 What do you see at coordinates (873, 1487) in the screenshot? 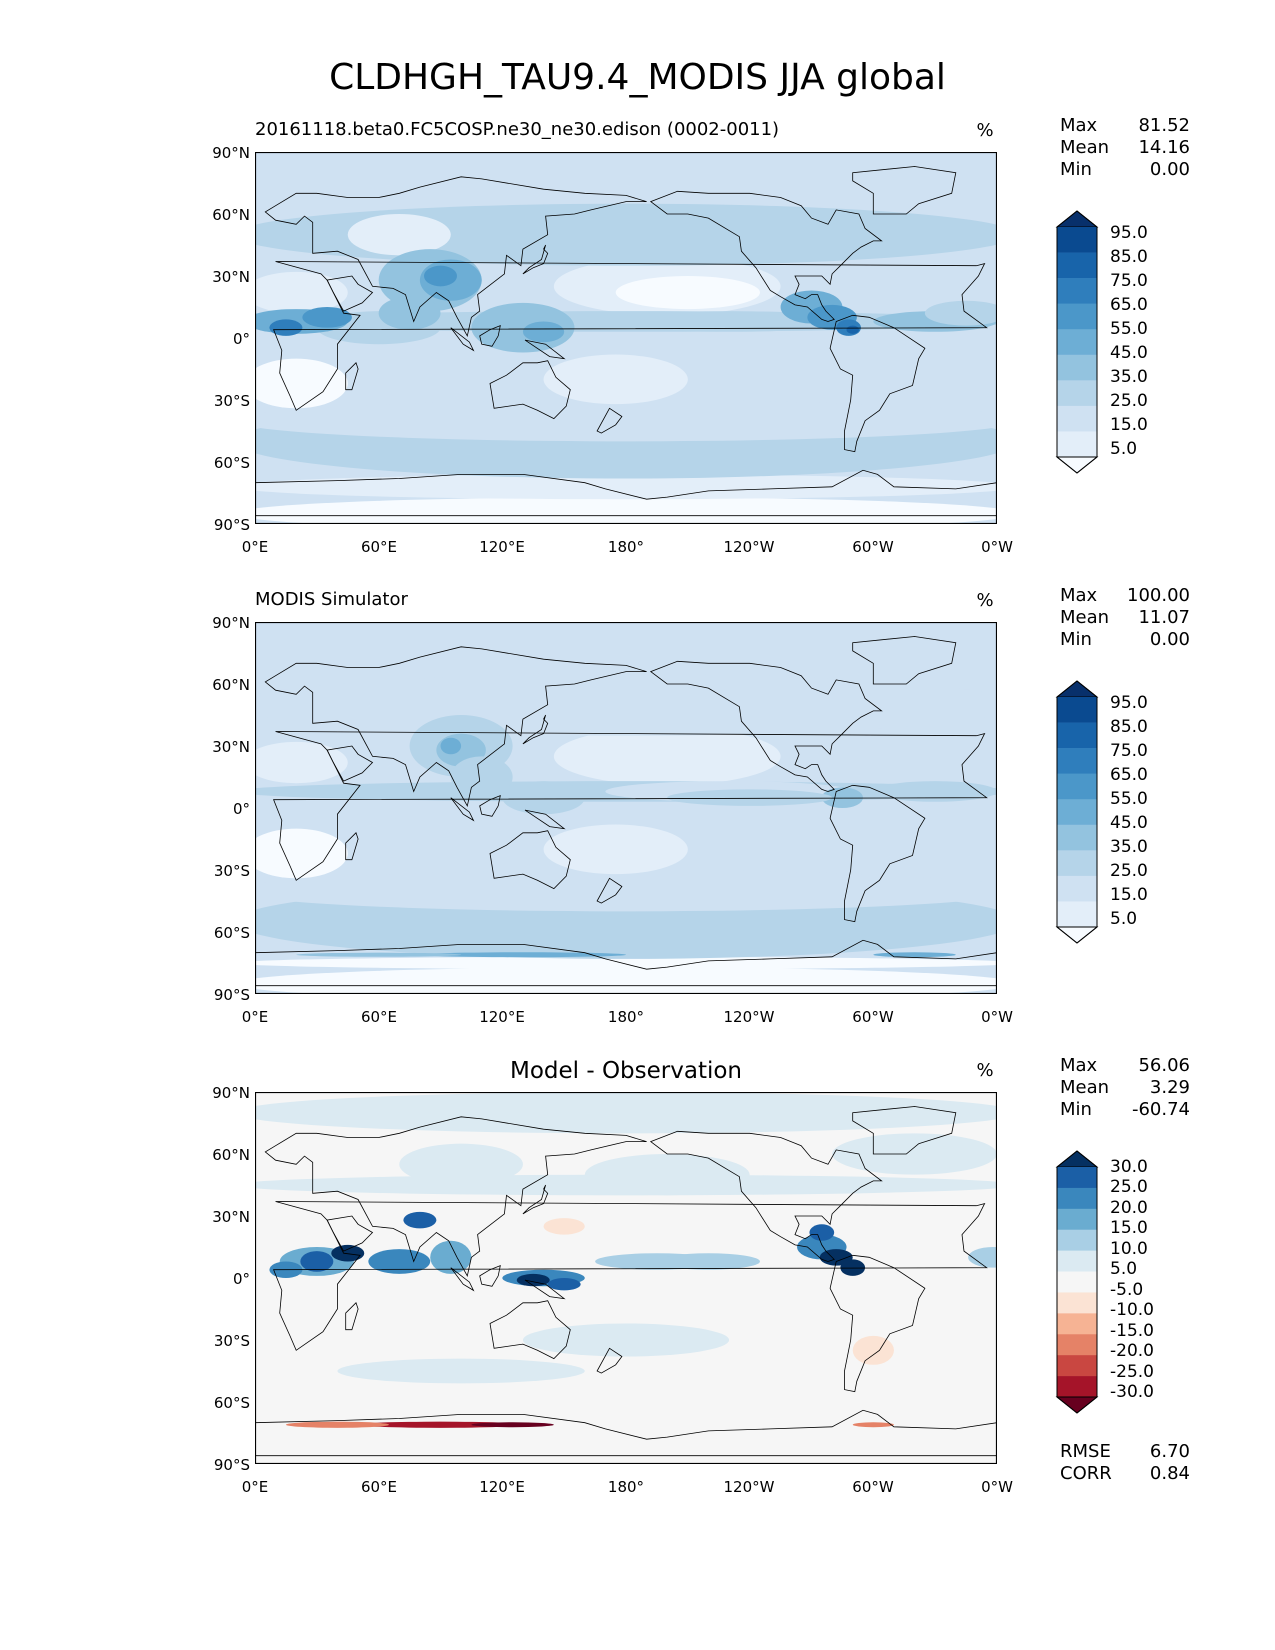
I see `lon-tick-label: 60°W` at bounding box center [873, 1487].